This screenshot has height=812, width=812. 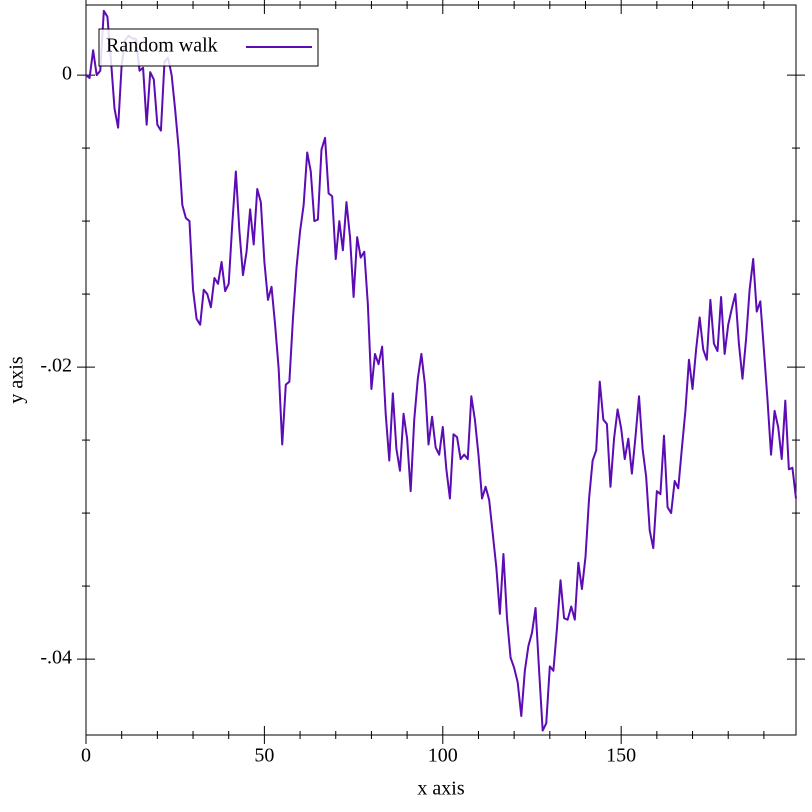 What do you see at coordinates (56, 366) in the screenshot?
I see `y-tick-label: -.02` at bounding box center [56, 366].